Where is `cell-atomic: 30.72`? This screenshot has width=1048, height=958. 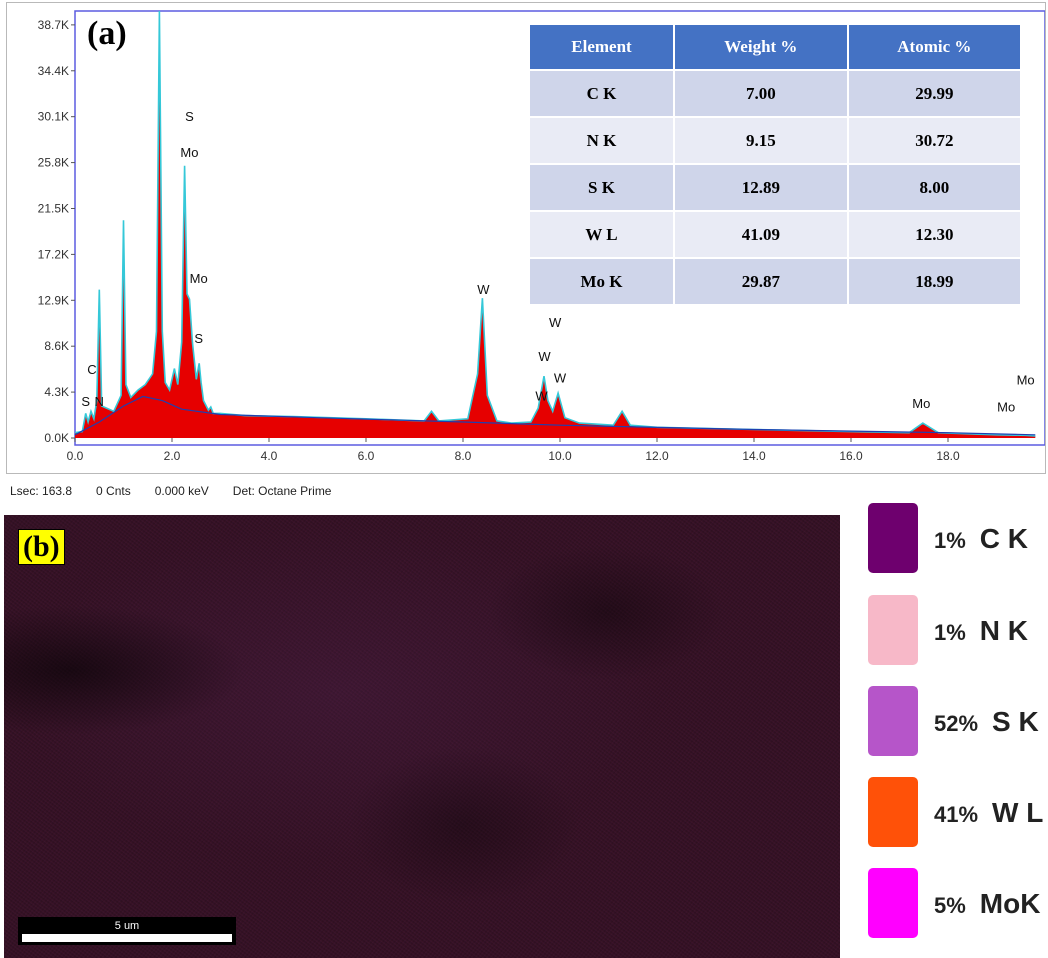 cell-atomic: 30.72 is located at coordinates (934, 140).